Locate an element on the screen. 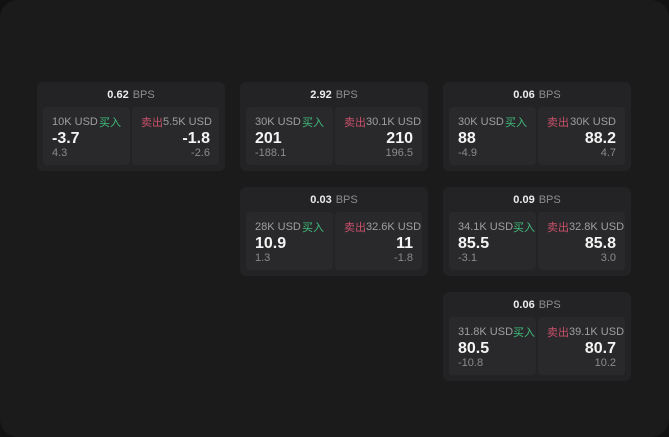 The image size is (669, 437). sell-price: 80.7 is located at coordinates (600, 348).